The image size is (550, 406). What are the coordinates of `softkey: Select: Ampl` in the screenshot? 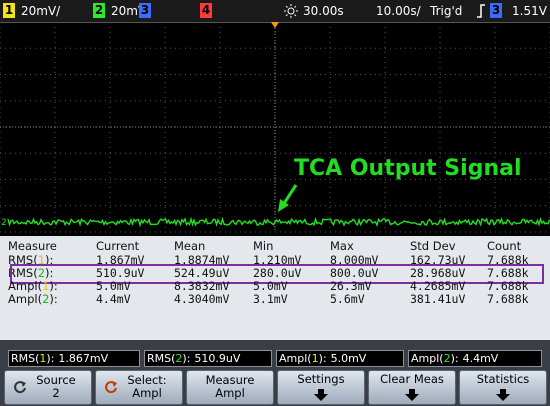 It's located at (139, 387).